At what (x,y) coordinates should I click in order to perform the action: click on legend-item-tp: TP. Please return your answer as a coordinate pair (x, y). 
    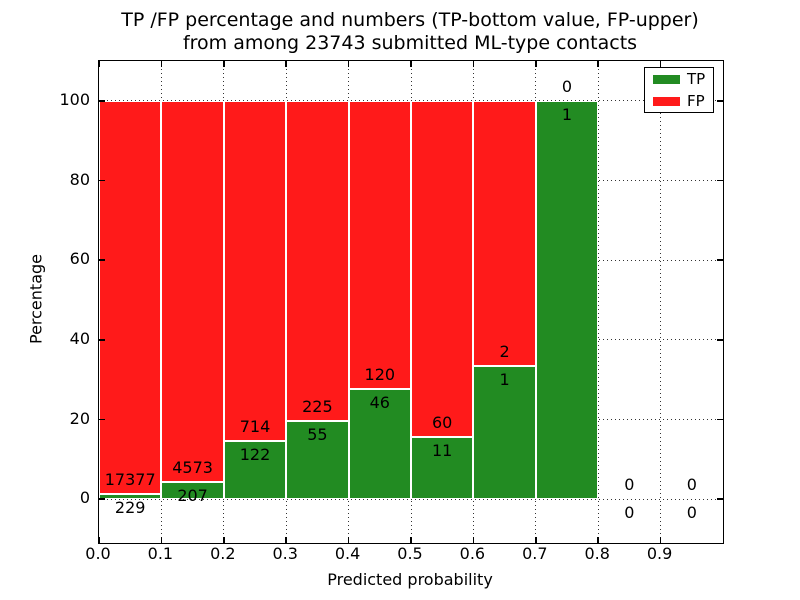
    Looking at the image, I should click on (679, 79).